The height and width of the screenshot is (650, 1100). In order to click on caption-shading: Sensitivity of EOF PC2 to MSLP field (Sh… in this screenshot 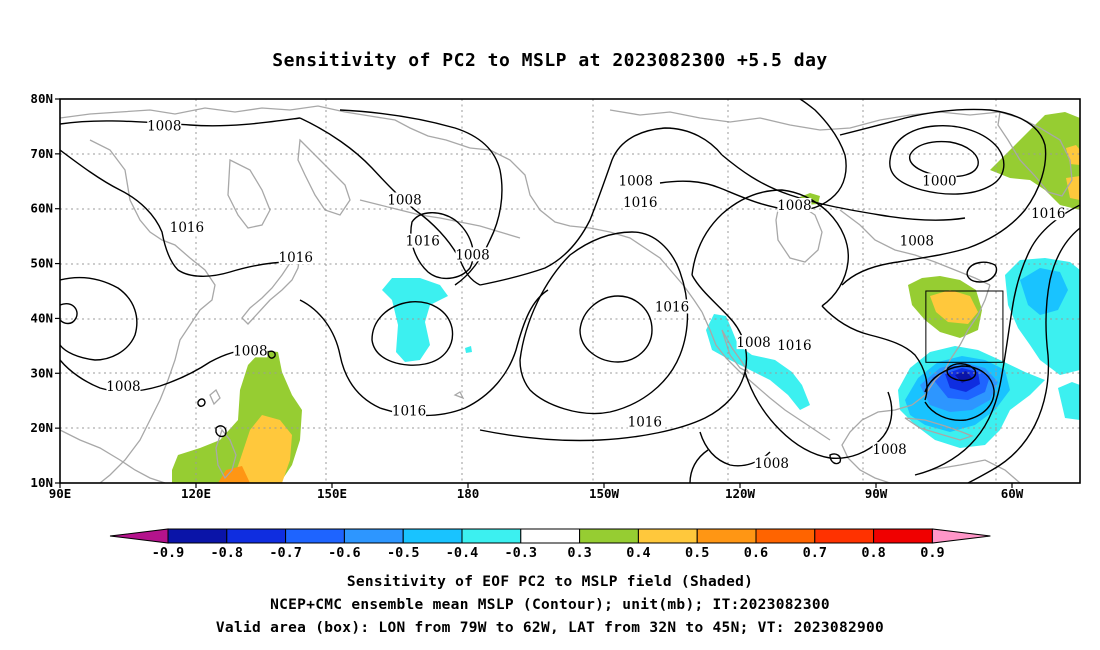, I will do `click(550, 582)`.